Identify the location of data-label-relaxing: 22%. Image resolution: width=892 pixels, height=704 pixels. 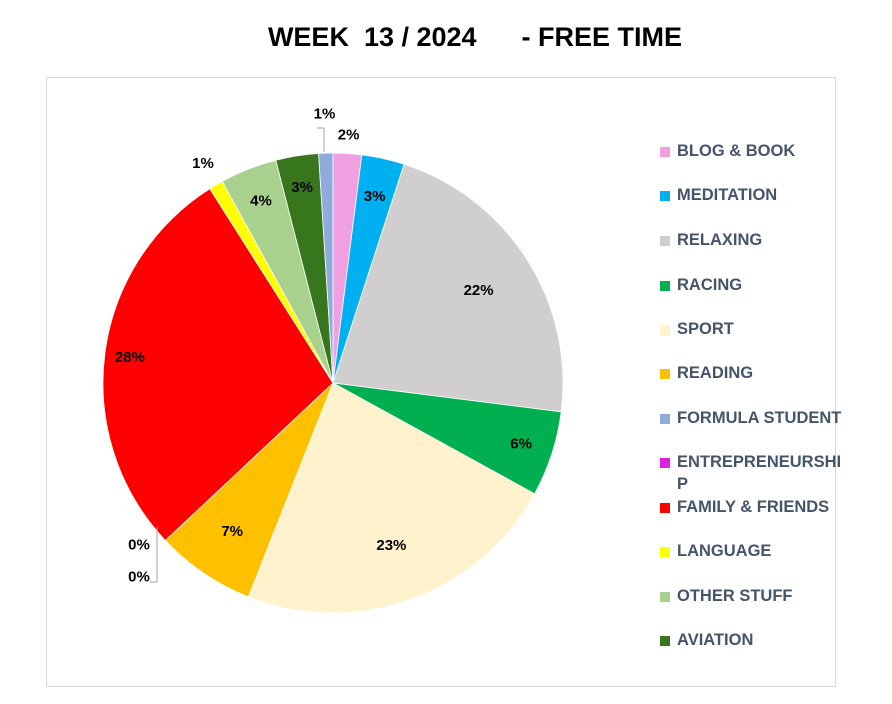
(479, 290).